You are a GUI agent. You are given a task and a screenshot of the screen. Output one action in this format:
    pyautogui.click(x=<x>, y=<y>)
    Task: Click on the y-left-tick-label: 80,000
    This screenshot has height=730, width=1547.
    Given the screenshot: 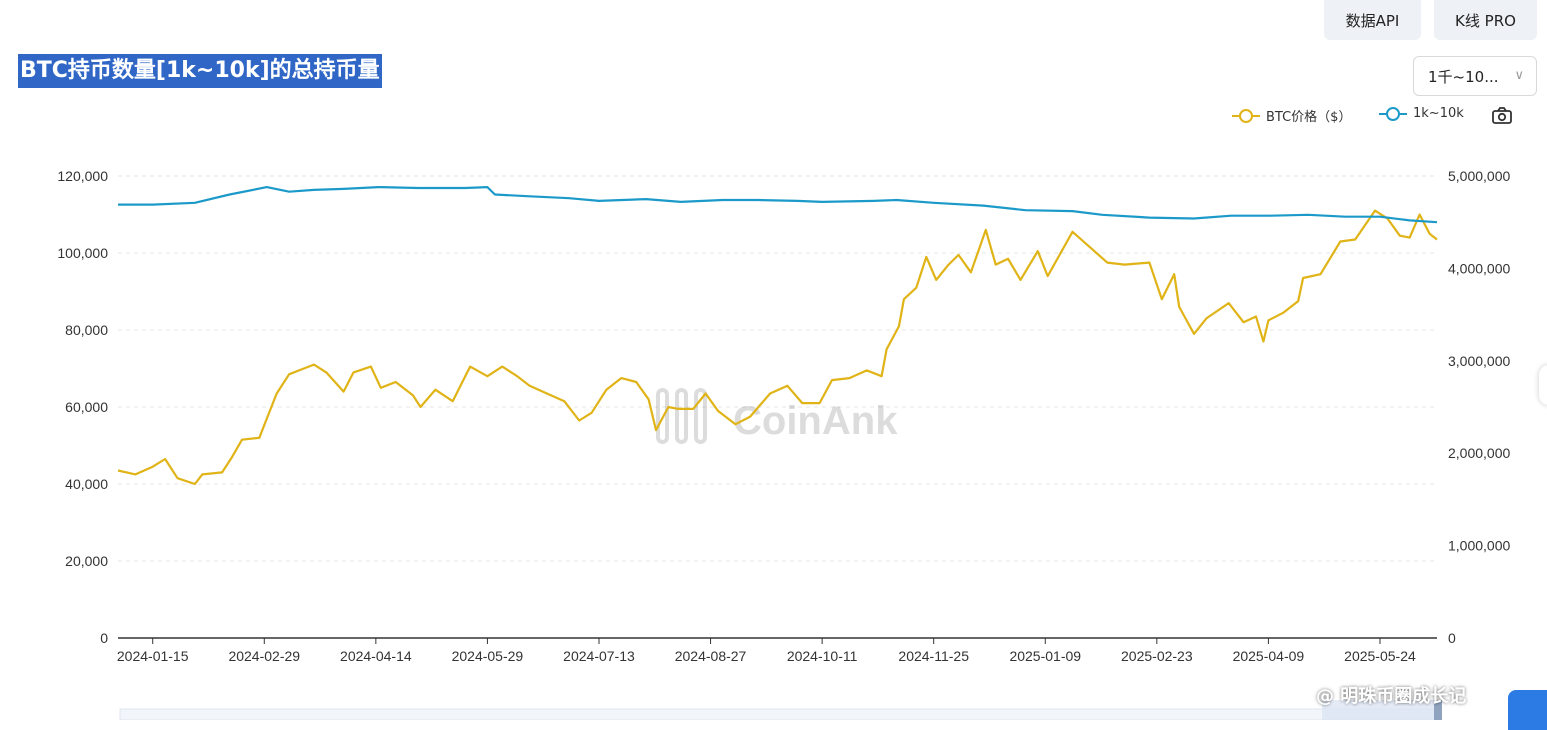 What is the action you would take?
    pyautogui.click(x=86, y=330)
    